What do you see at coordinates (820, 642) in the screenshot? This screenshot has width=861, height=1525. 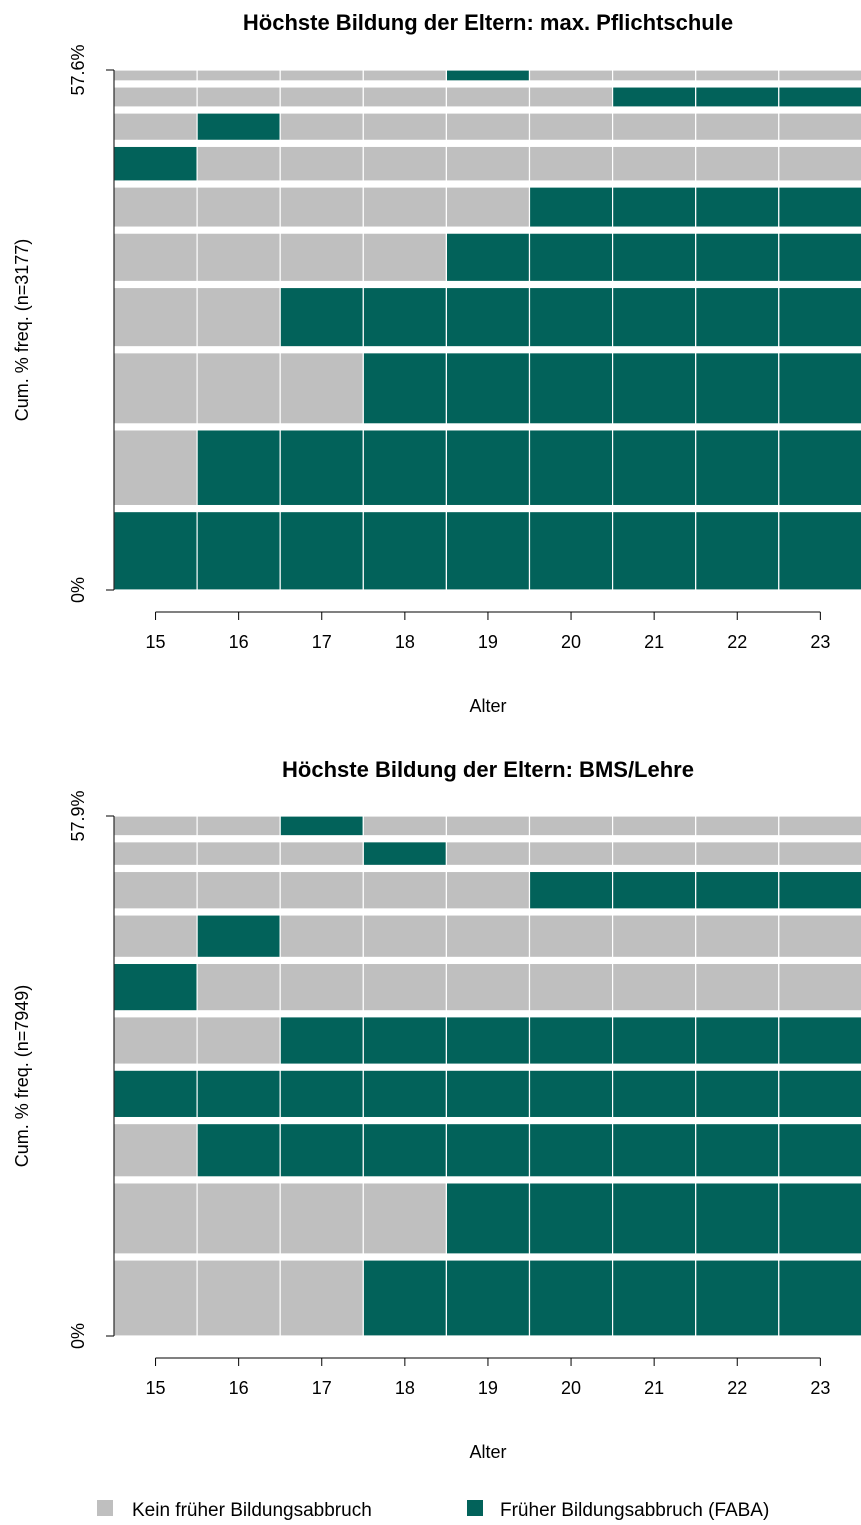 I see `panel-1-x-tick-label-23: 23` at bounding box center [820, 642].